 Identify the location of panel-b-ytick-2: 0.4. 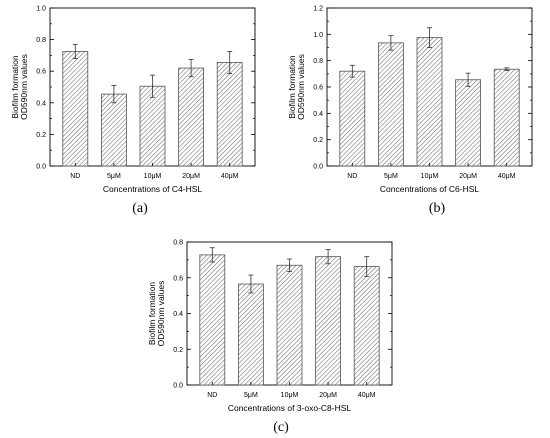
(318, 114).